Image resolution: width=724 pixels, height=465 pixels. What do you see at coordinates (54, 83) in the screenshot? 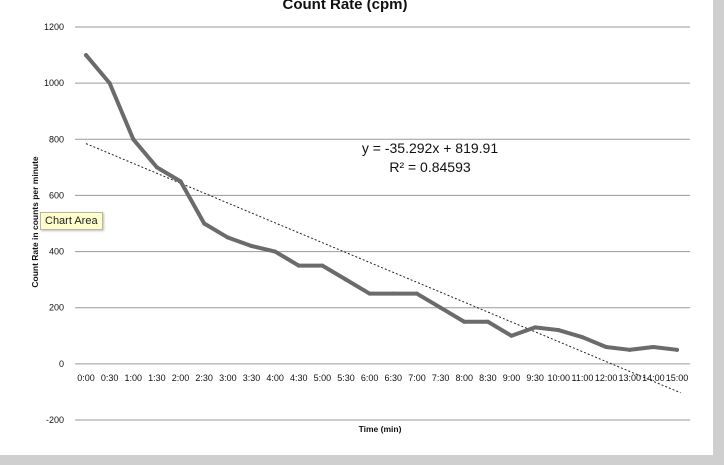
I see `y-tick-label: 1000` at bounding box center [54, 83].